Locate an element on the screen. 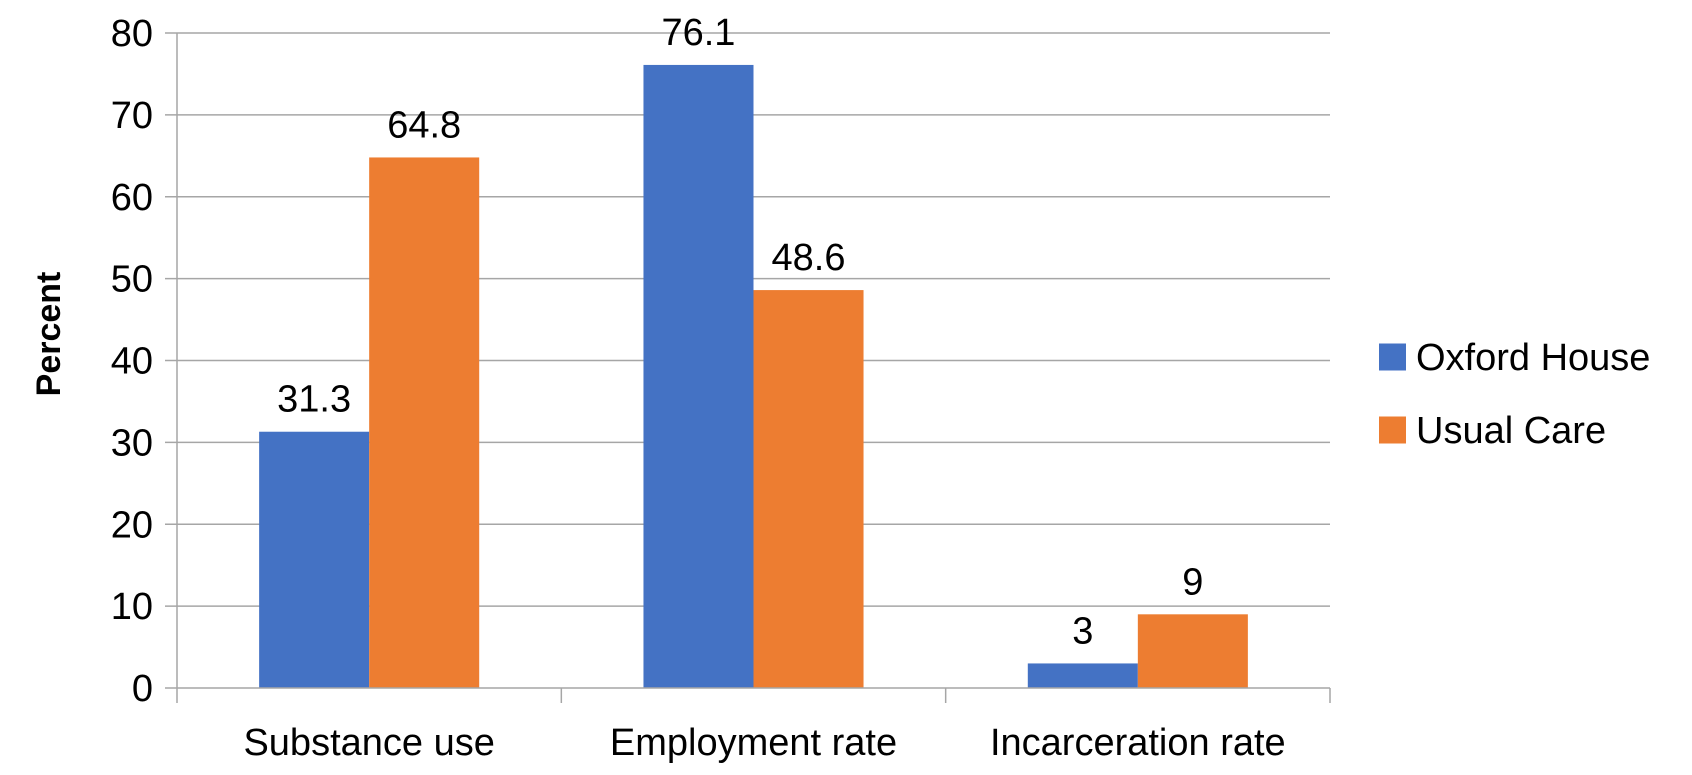  x-category-label-incarceration-rate: Incarceration rate is located at coordinates (1138, 743).